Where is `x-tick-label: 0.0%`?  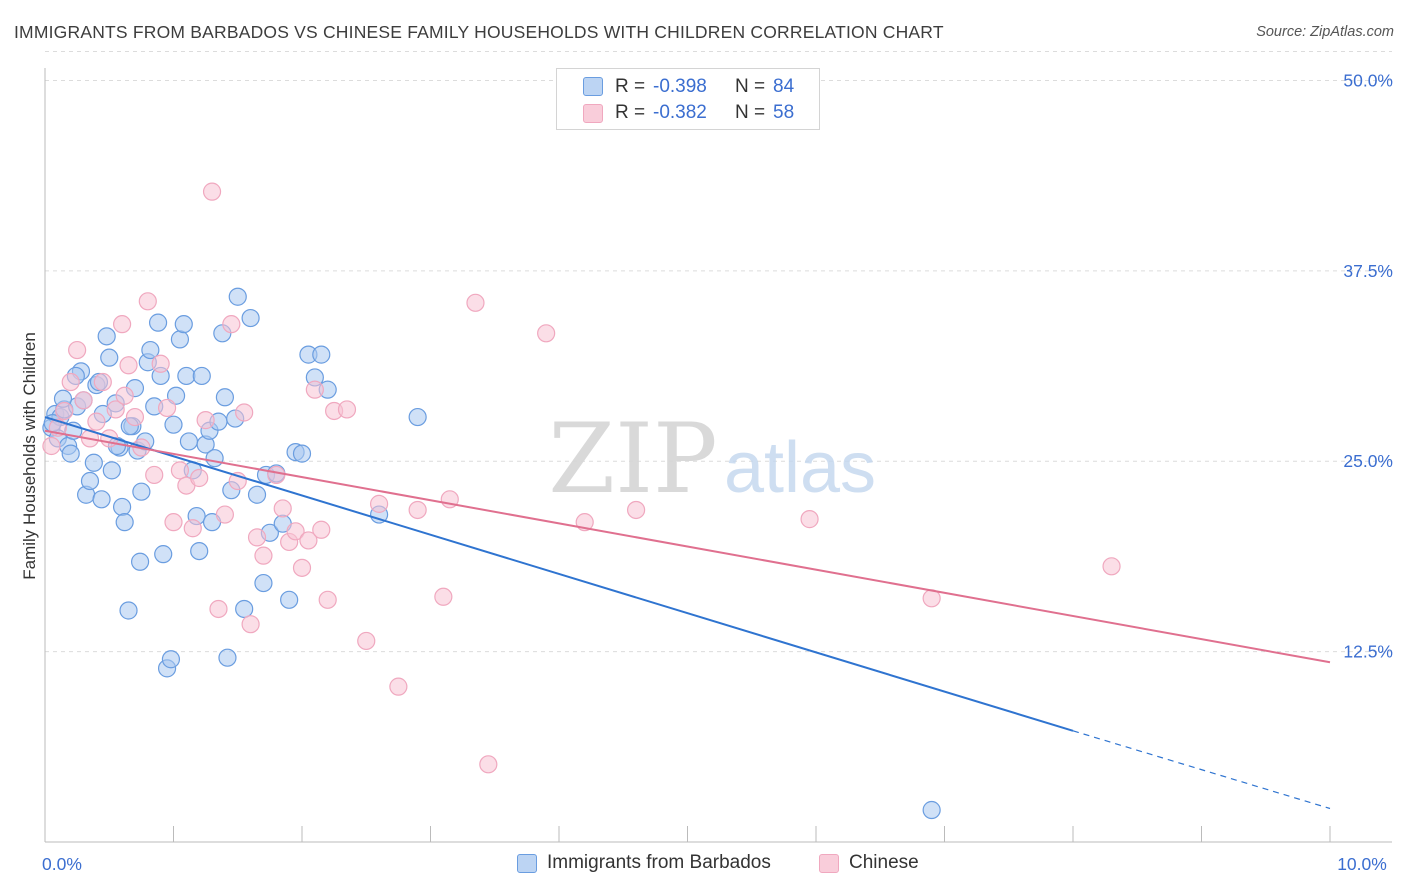
x-tick-label: 0.0% is located at coordinates (62, 864).